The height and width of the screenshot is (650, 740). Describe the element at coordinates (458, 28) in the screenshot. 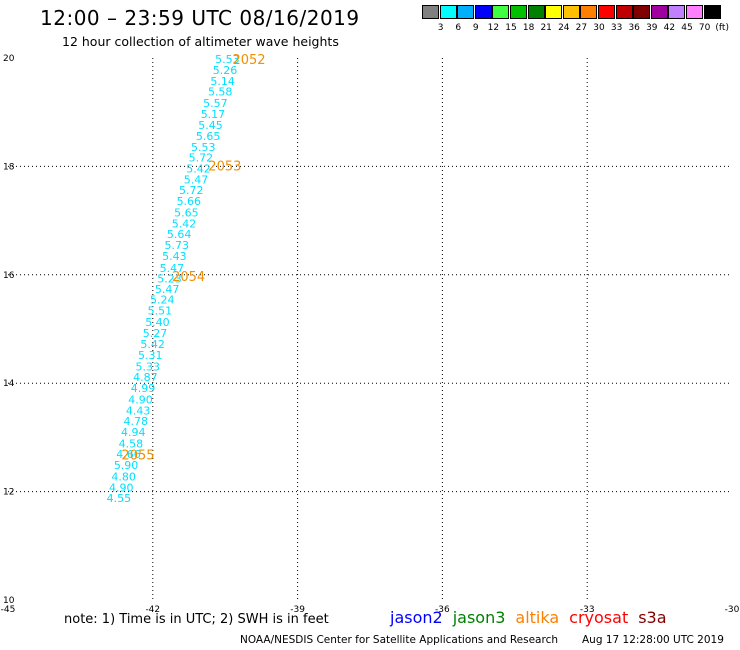

I see `color-scale-label: 6` at that location.